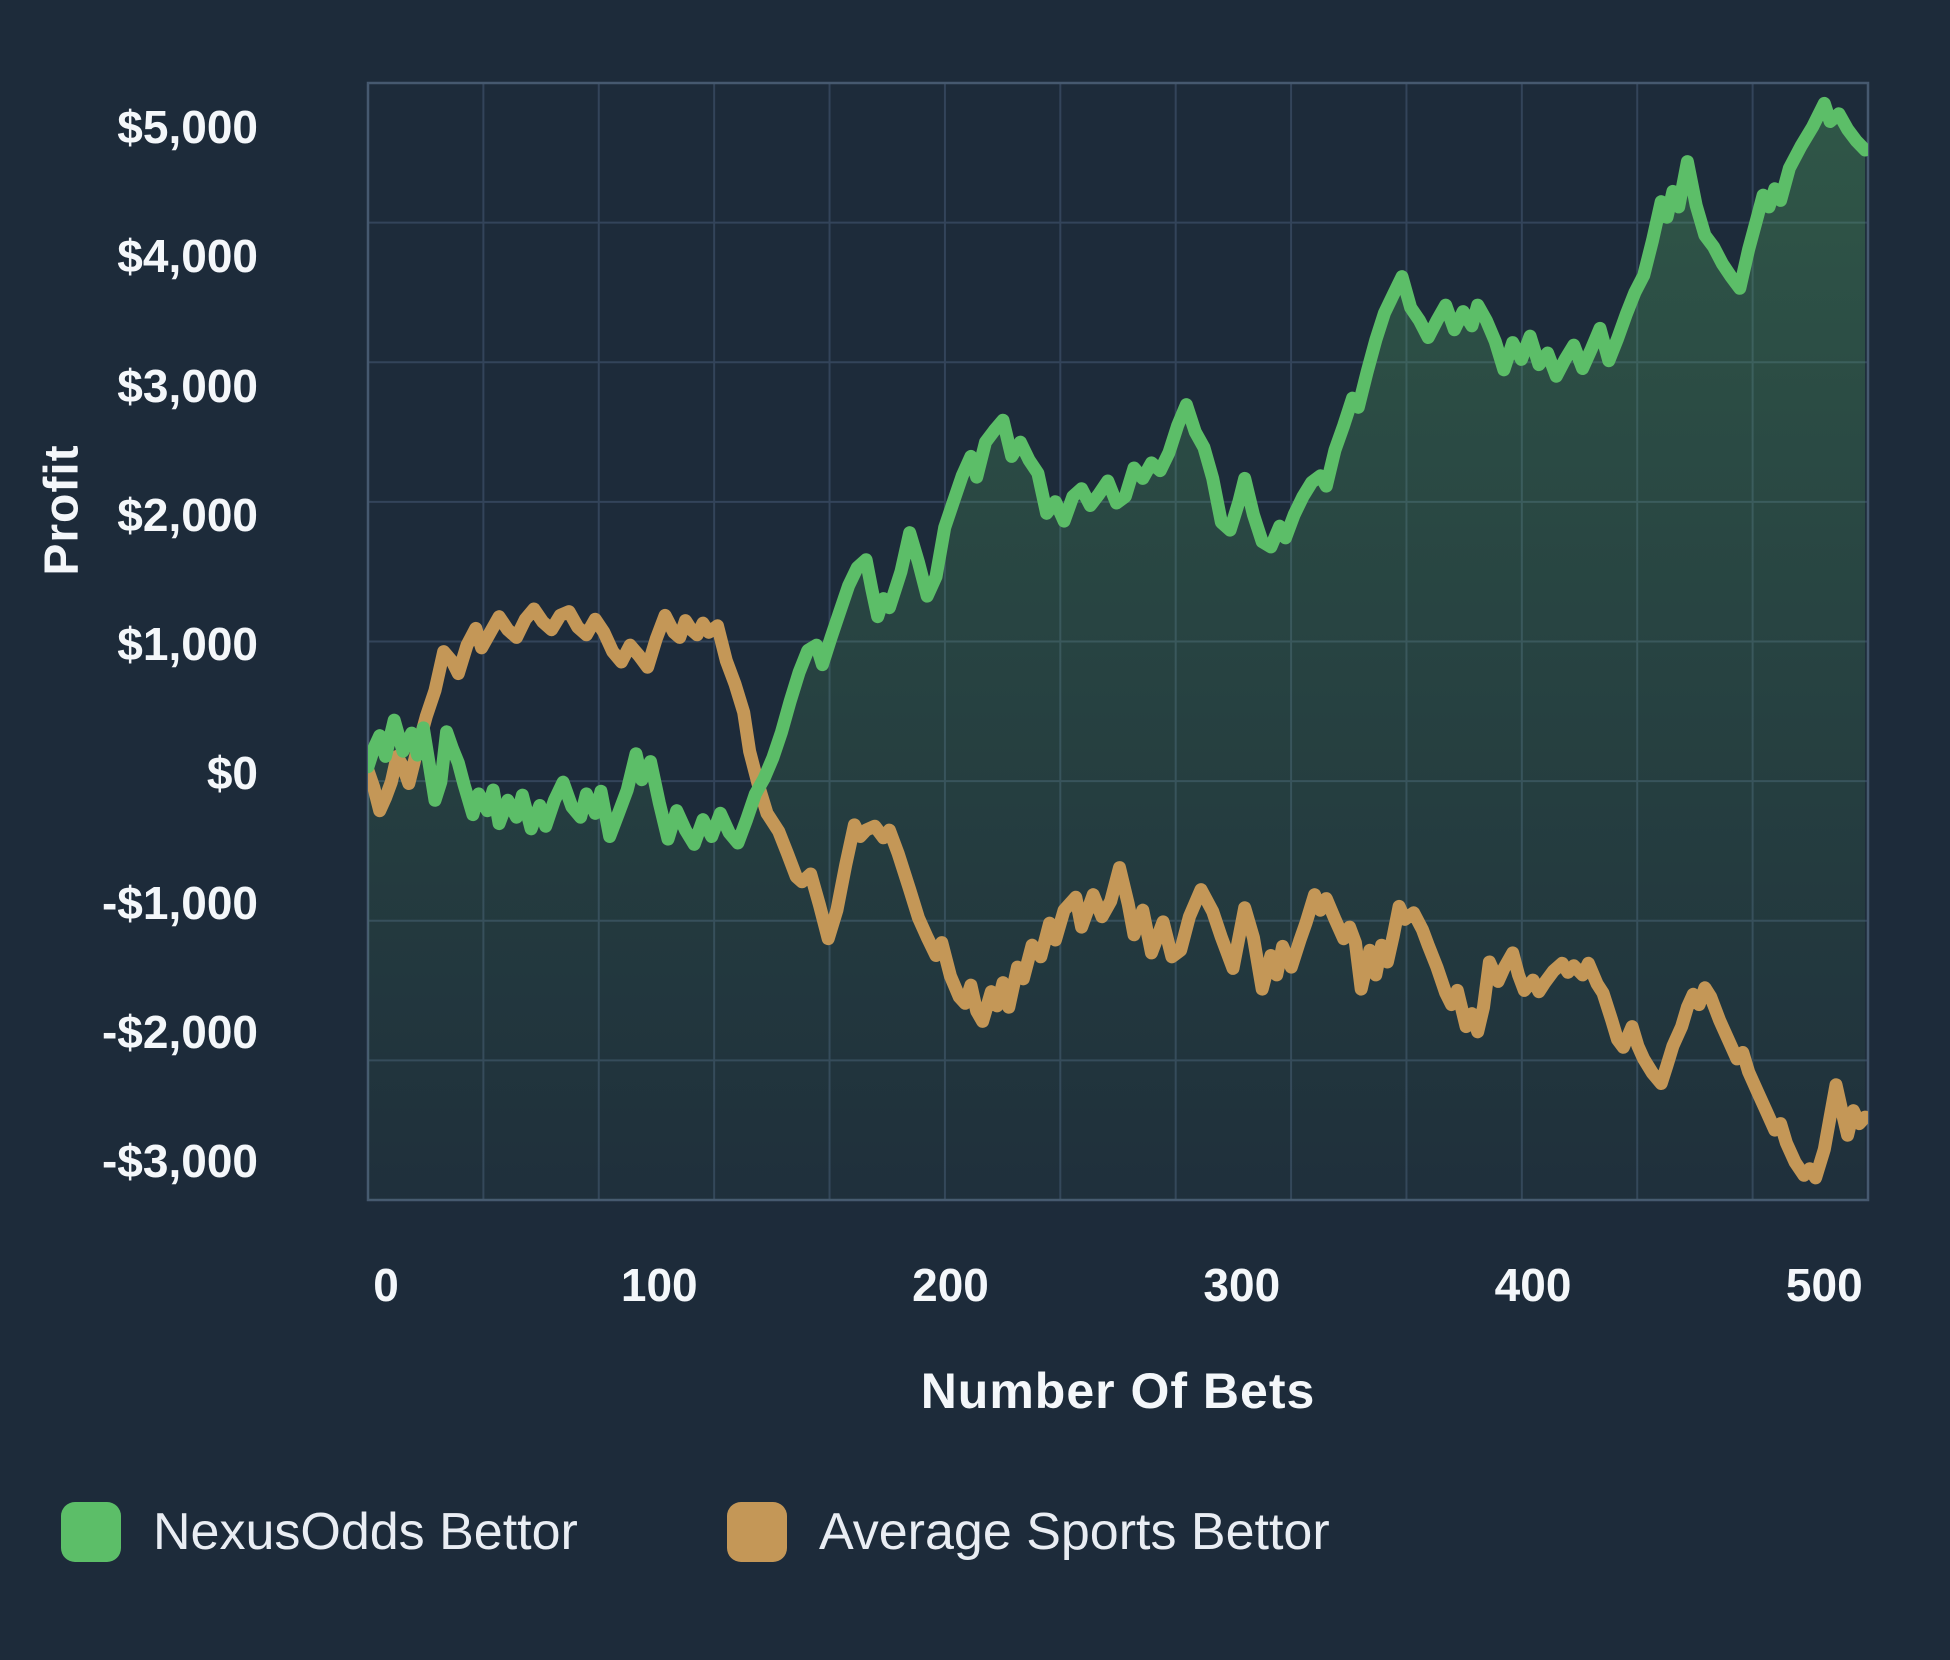 The width and height of the screenshot is (1950, 1660). I want to click on x-axis-title: Number Of Bets, so click(1118, 1391).